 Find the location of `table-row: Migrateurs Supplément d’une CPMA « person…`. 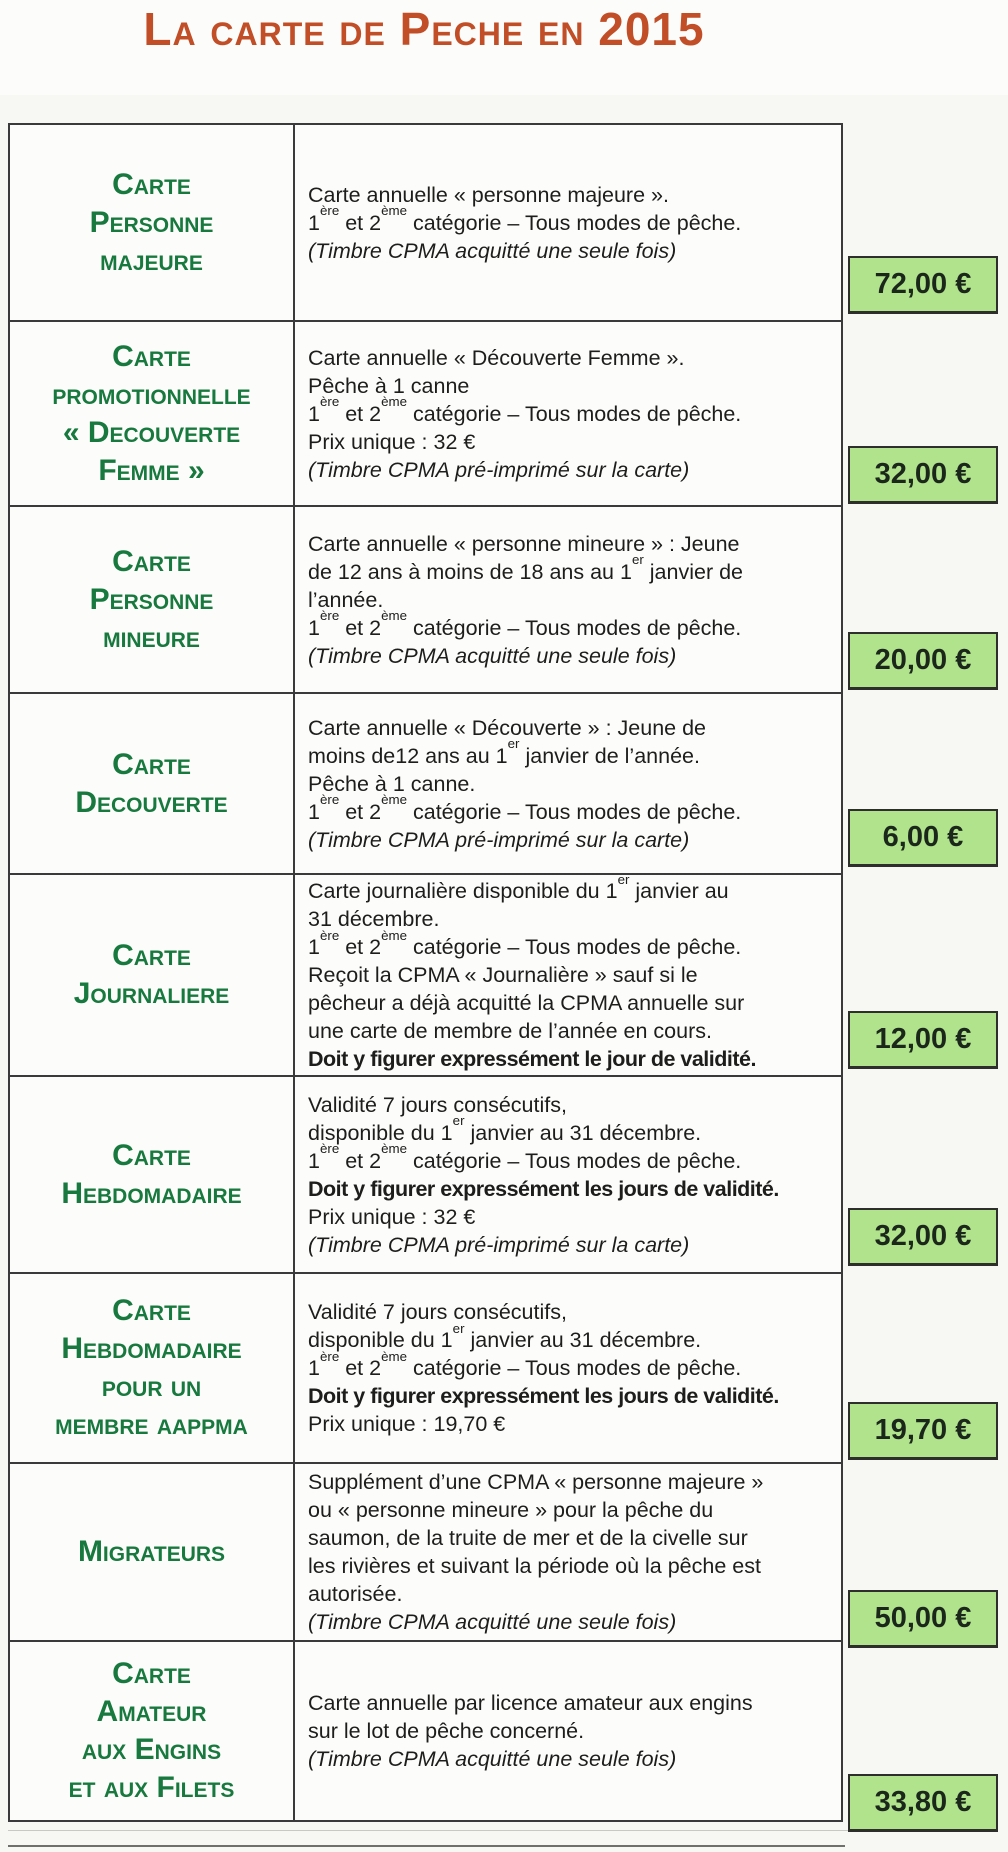

table-row: Migrateurs Supplément d’une CPMA « person… is located at coordinates (504, 1555).